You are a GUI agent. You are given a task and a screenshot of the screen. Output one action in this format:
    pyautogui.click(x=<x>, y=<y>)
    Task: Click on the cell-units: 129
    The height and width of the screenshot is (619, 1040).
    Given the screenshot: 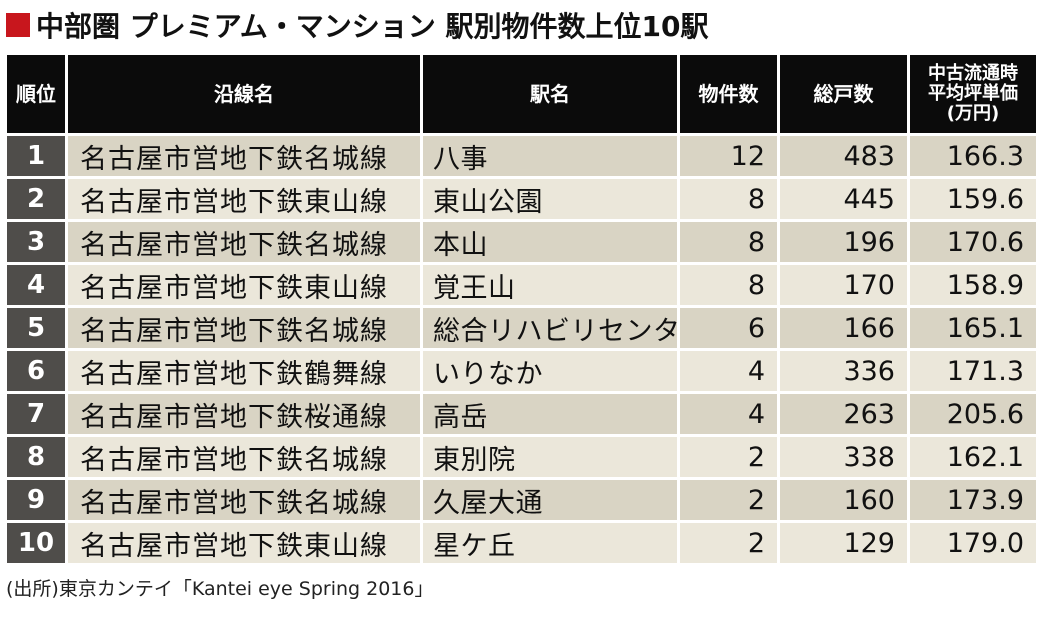 What is the action you would take?
    pyautogui.click(x=843, y=543)
    